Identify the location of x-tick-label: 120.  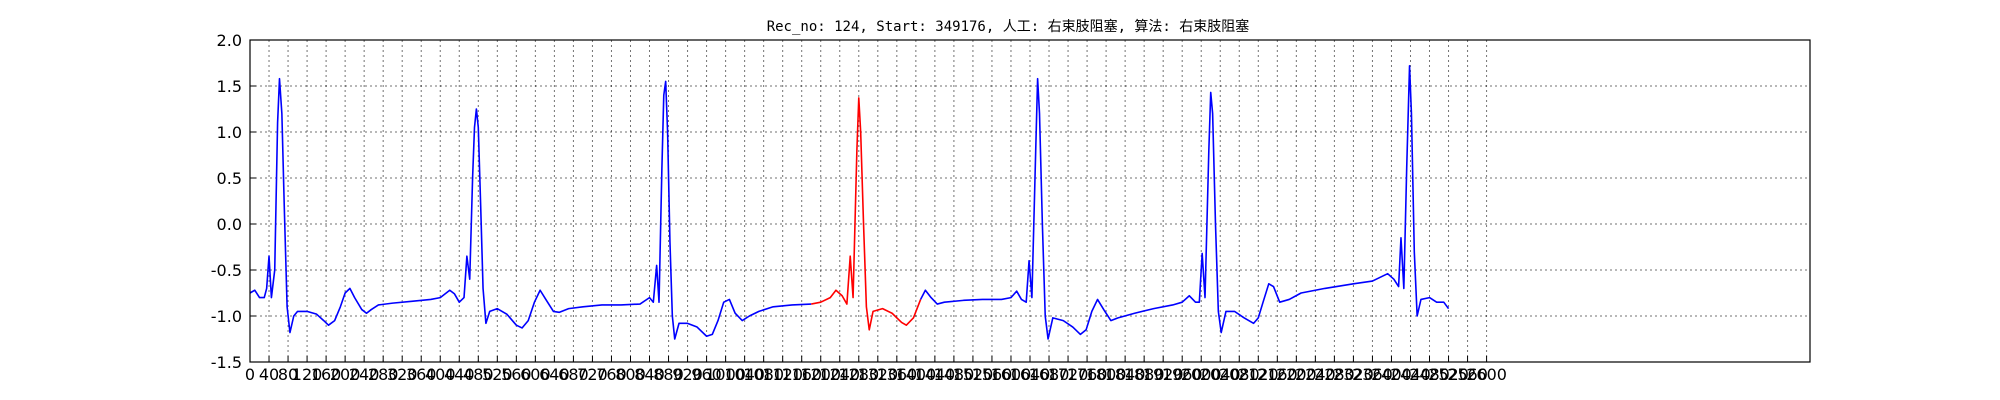
(307, 374).